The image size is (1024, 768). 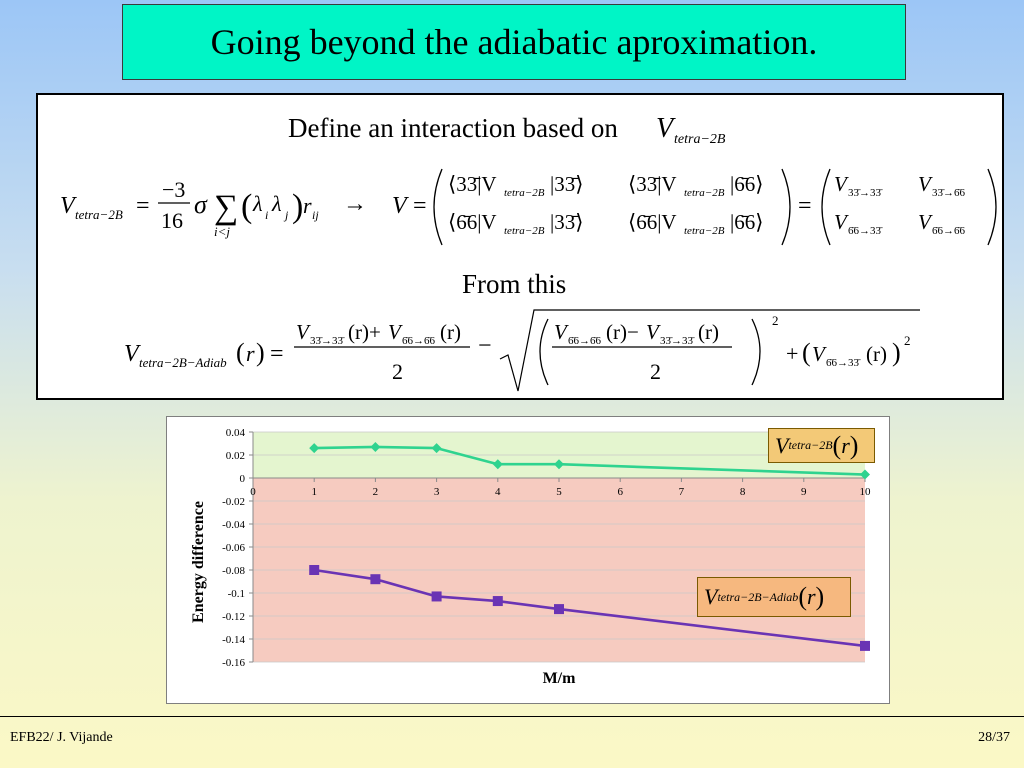 I want to click on footer-author: EFB22/ J. Vijande, so click(x=61, y=737).